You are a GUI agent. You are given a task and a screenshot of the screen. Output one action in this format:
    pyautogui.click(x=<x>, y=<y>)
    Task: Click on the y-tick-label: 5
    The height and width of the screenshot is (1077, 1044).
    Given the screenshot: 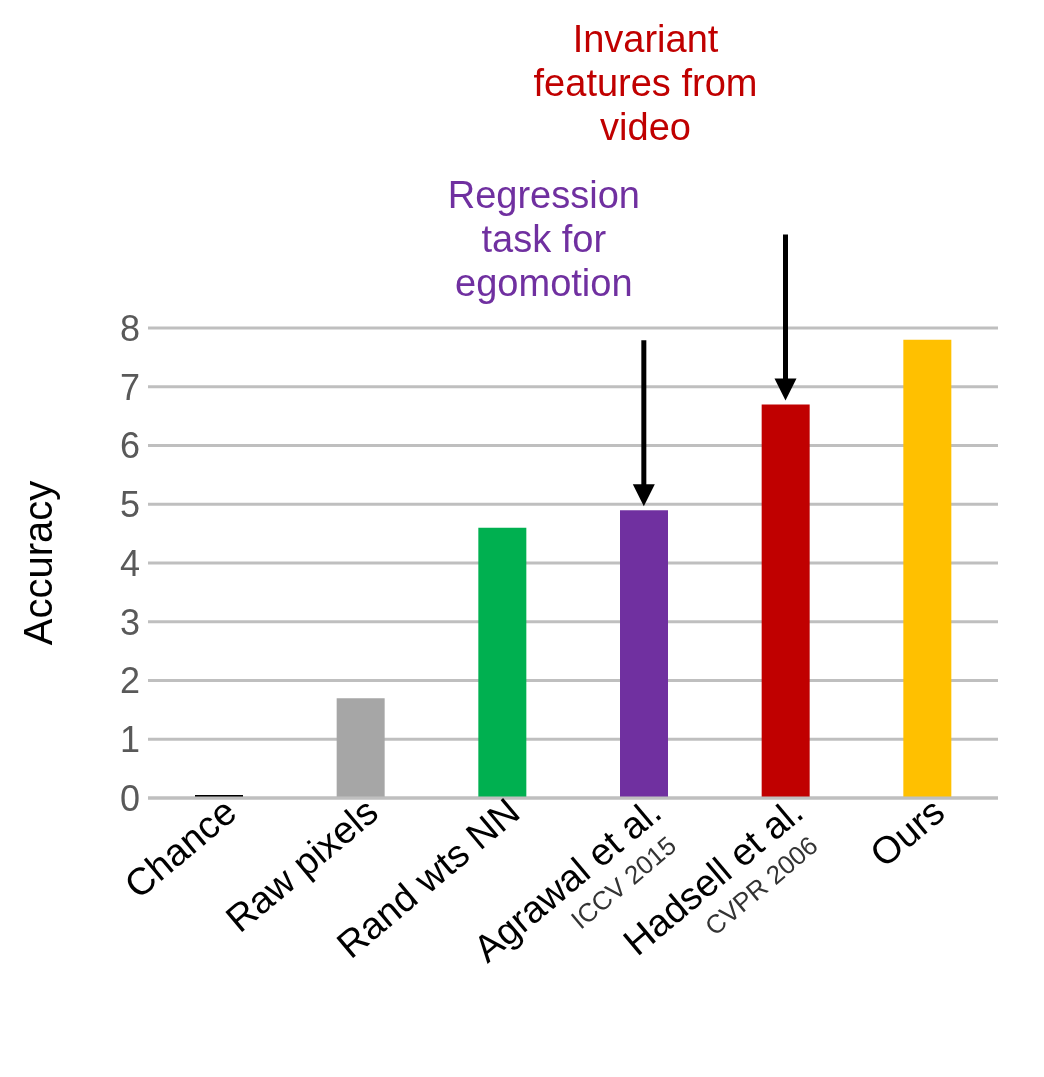 What is the action you would take?
    pyautogui.click(x=129, y=505)
    